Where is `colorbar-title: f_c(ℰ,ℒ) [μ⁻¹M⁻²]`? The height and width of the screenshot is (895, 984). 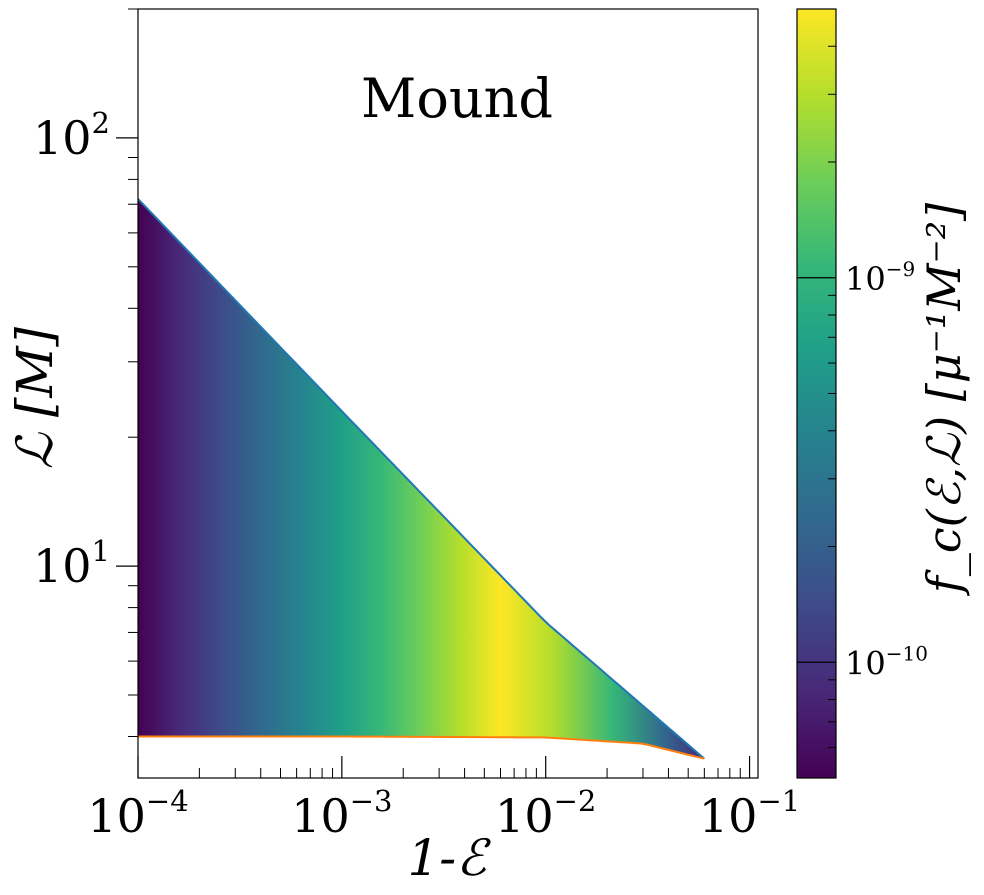 colorbar-title: f_c(ℰ,ℒ) [μ⁻¹M⁻²] is located at coordinates (944, 399).